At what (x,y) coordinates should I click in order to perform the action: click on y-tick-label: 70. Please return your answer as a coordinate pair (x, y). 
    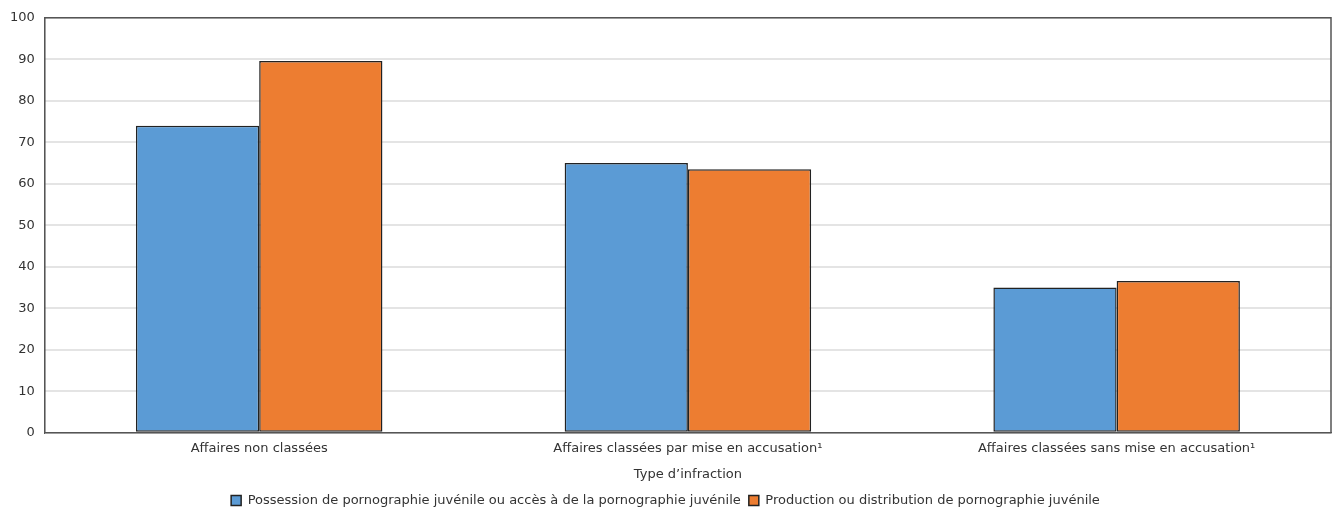
    Looking at the image, I should click on (26, 141).